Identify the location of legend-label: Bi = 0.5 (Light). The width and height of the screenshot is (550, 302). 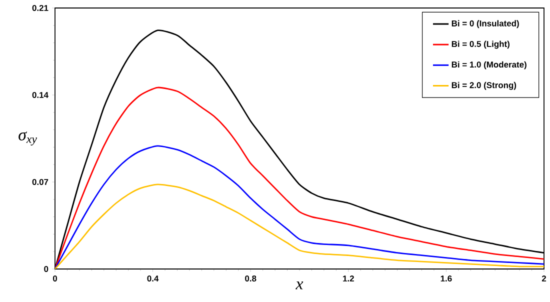
(481, 44).